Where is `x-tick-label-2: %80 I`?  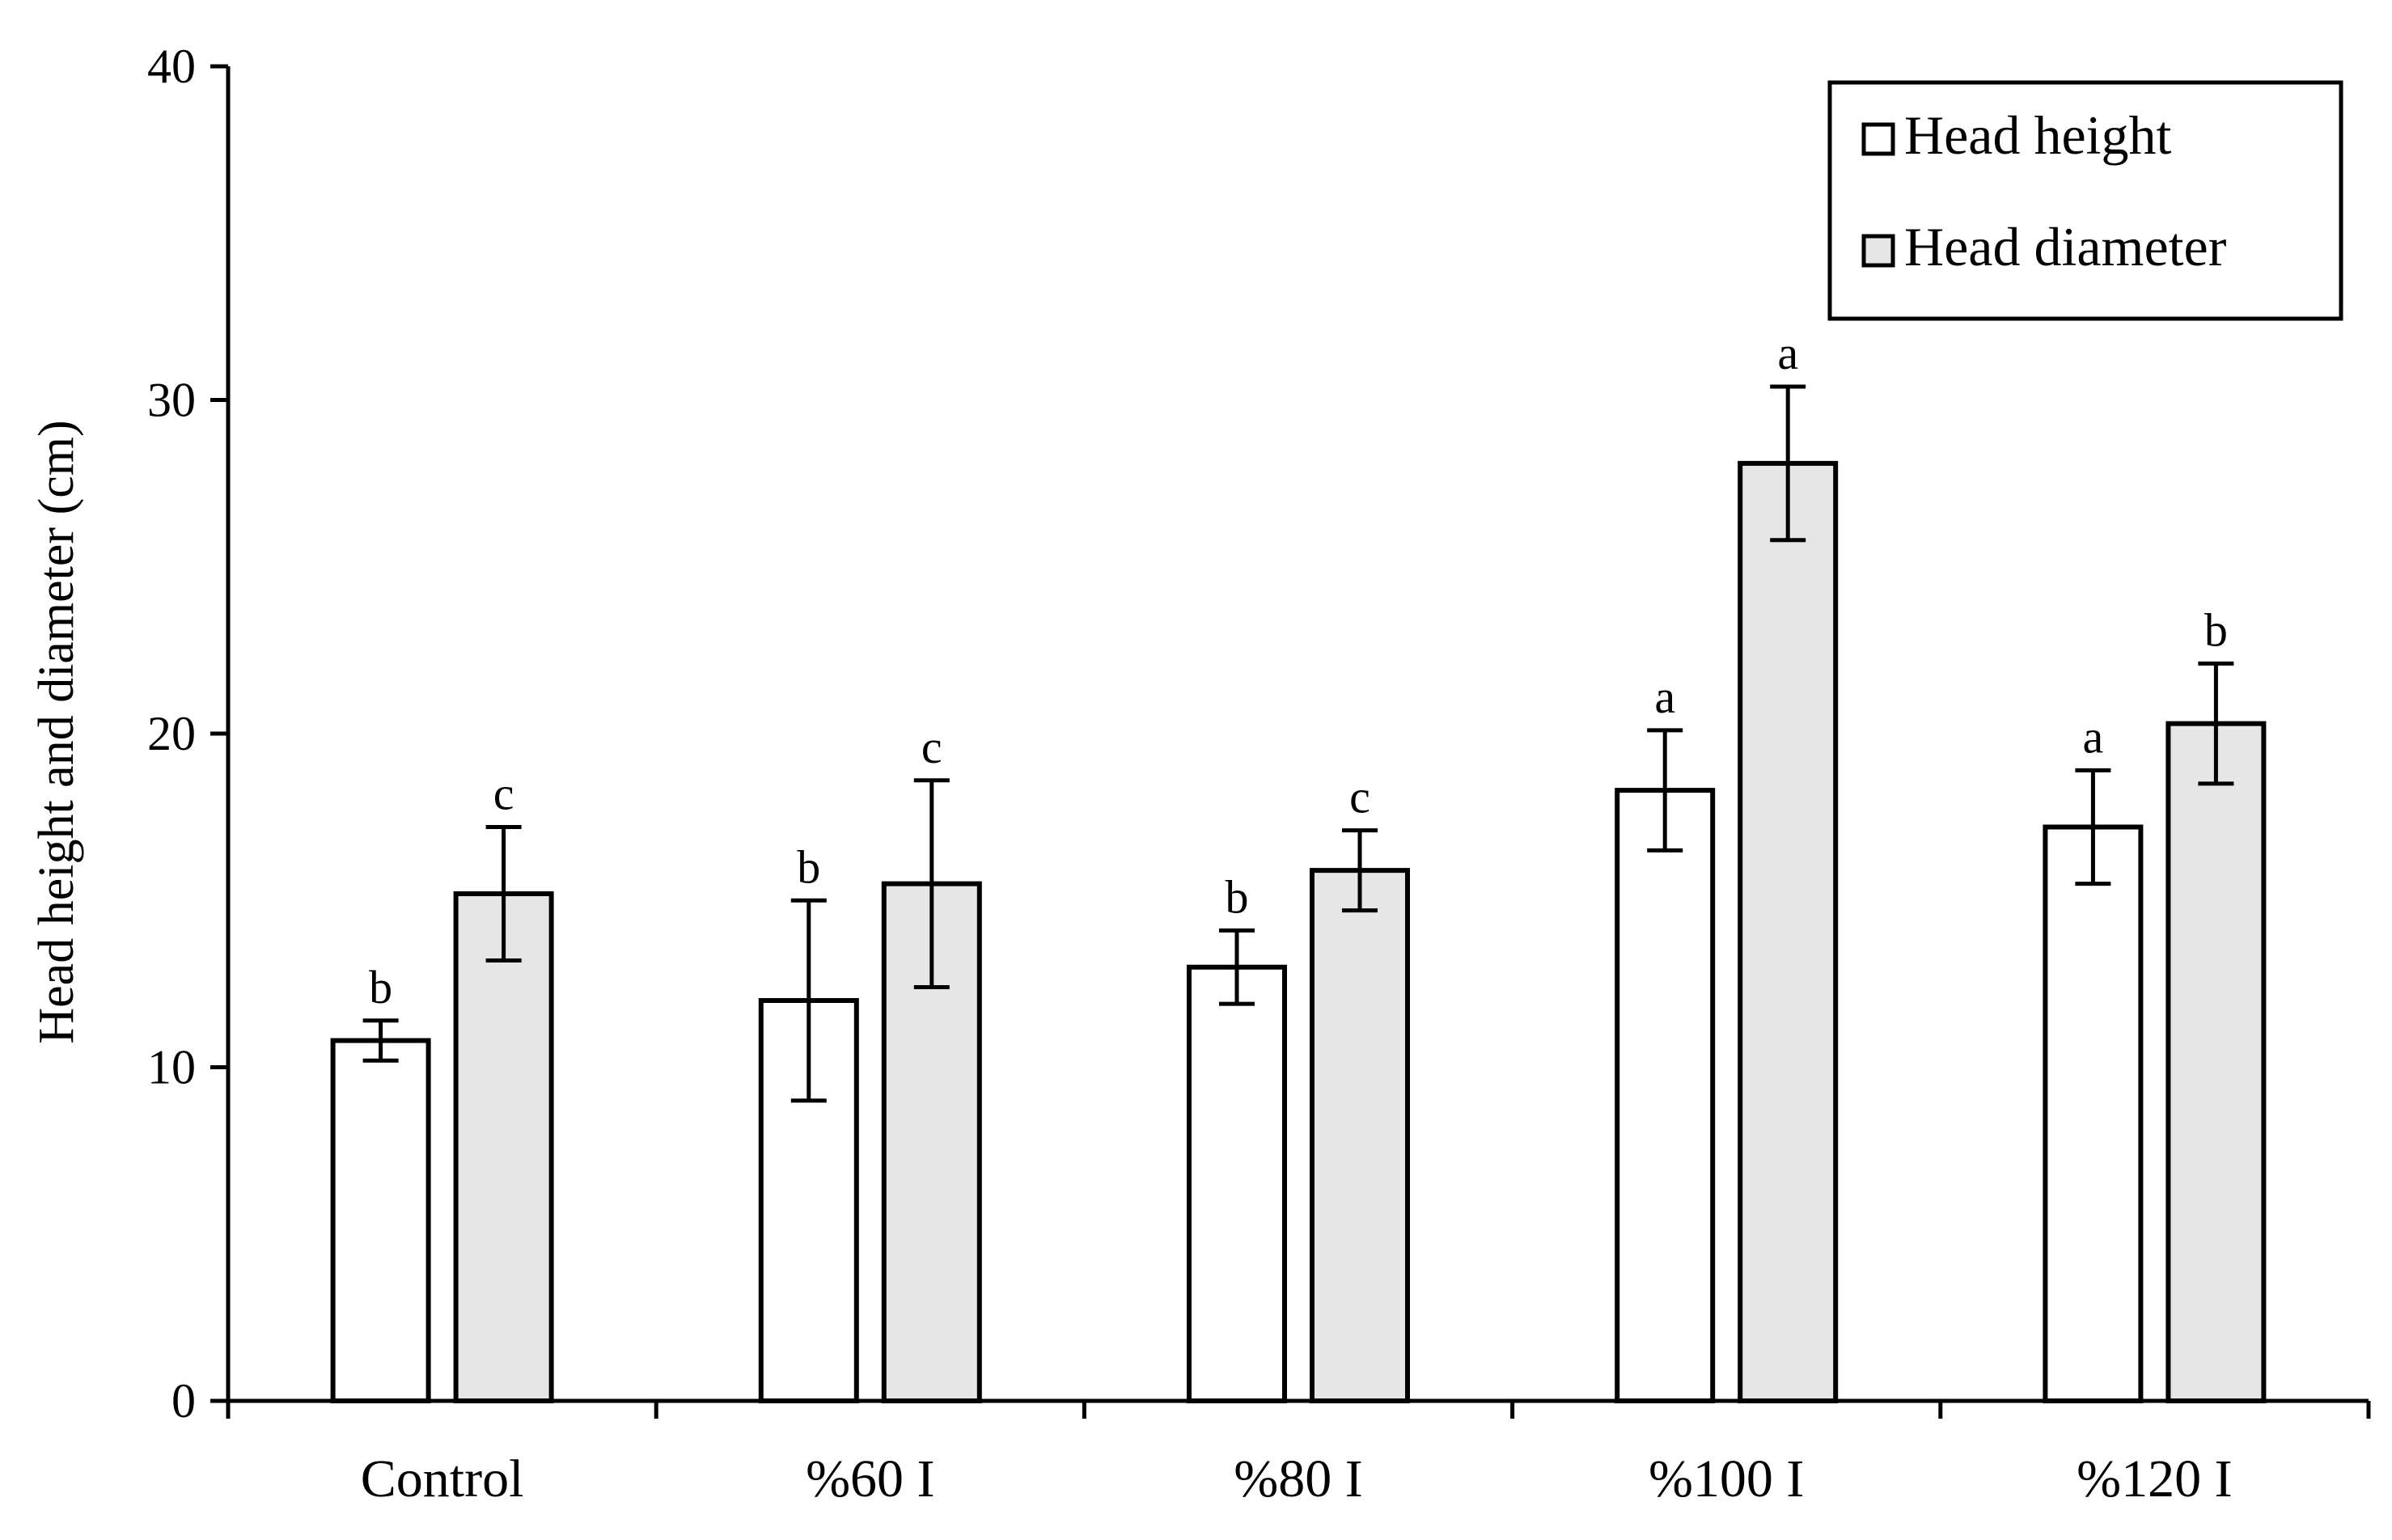
x-tick-label-2: %80 I is located at coordinates (1298, 1478).